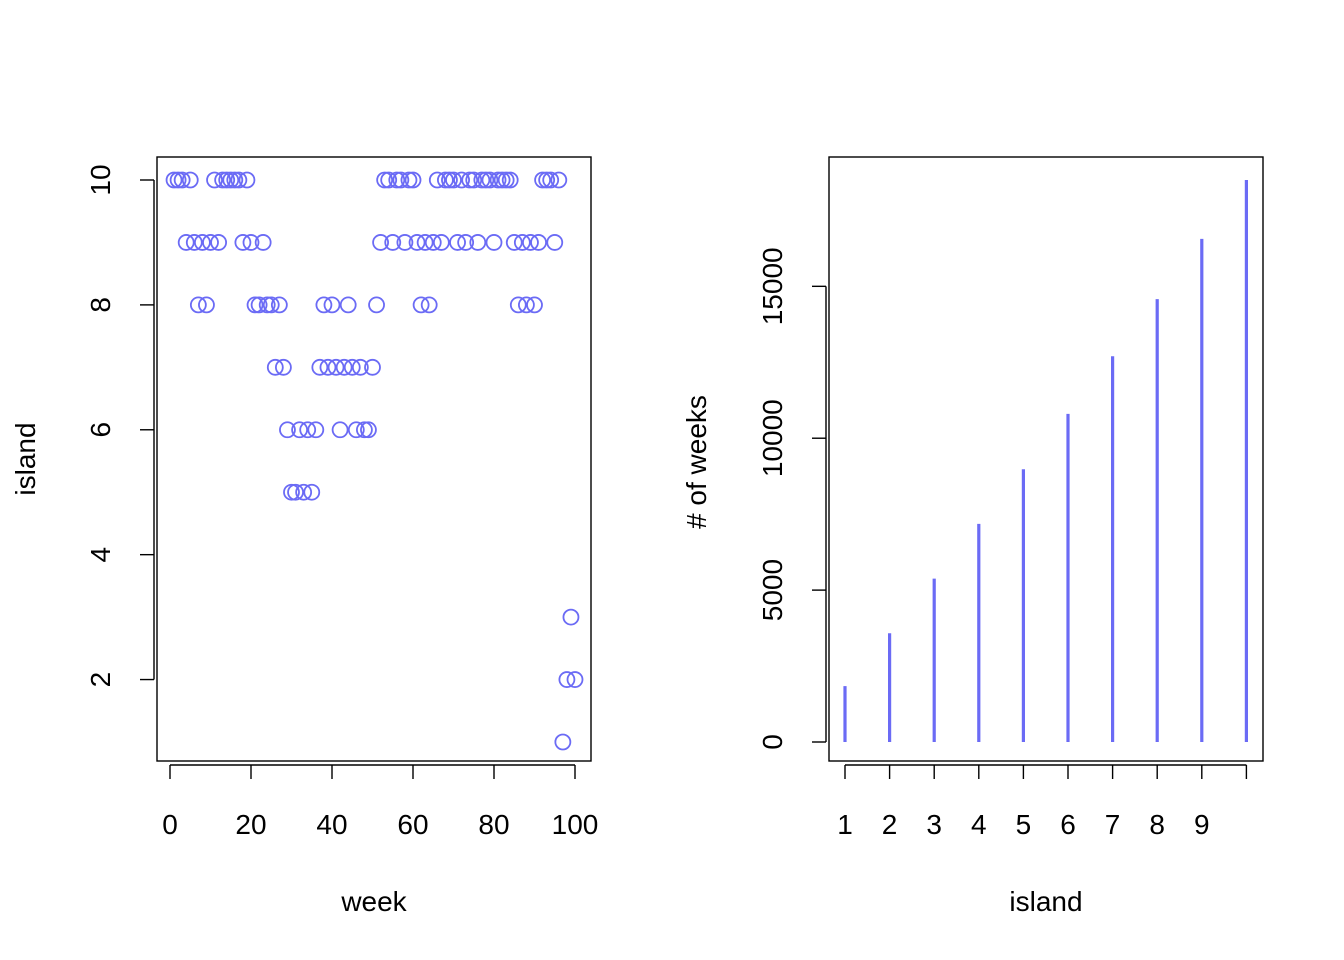  I want to click on scatter-y-tick-label: 2, so click(100, 680).